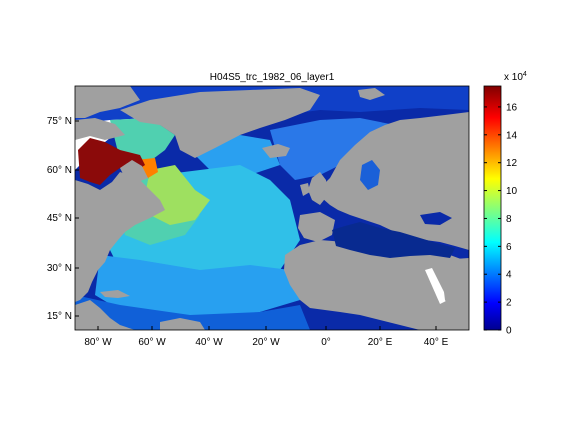  What do you see at coordinates (59, 316) in the screenshot?
I see `lat-tick-label: 15° N` at bounding box center [59, 316].